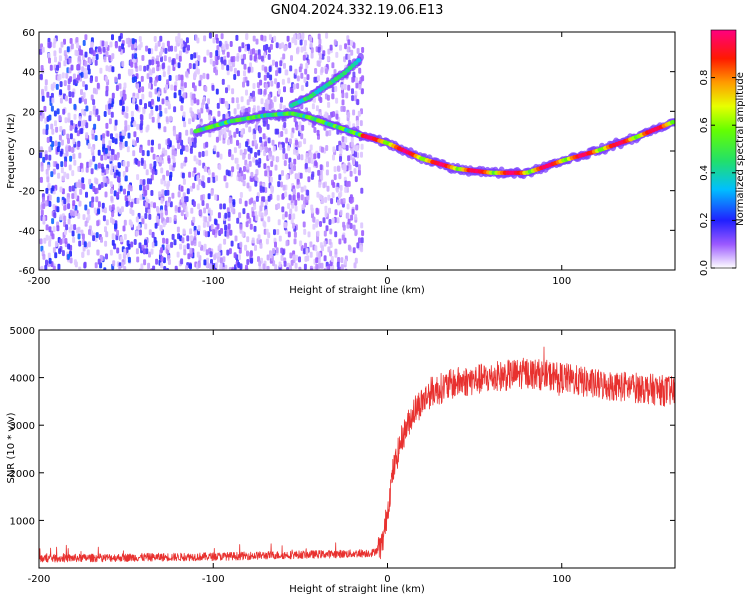  Describe the element at coordinates (11, 151) in the screenshot. I see `spectrogram-ylabel: Frequency (Hz)` at that location.